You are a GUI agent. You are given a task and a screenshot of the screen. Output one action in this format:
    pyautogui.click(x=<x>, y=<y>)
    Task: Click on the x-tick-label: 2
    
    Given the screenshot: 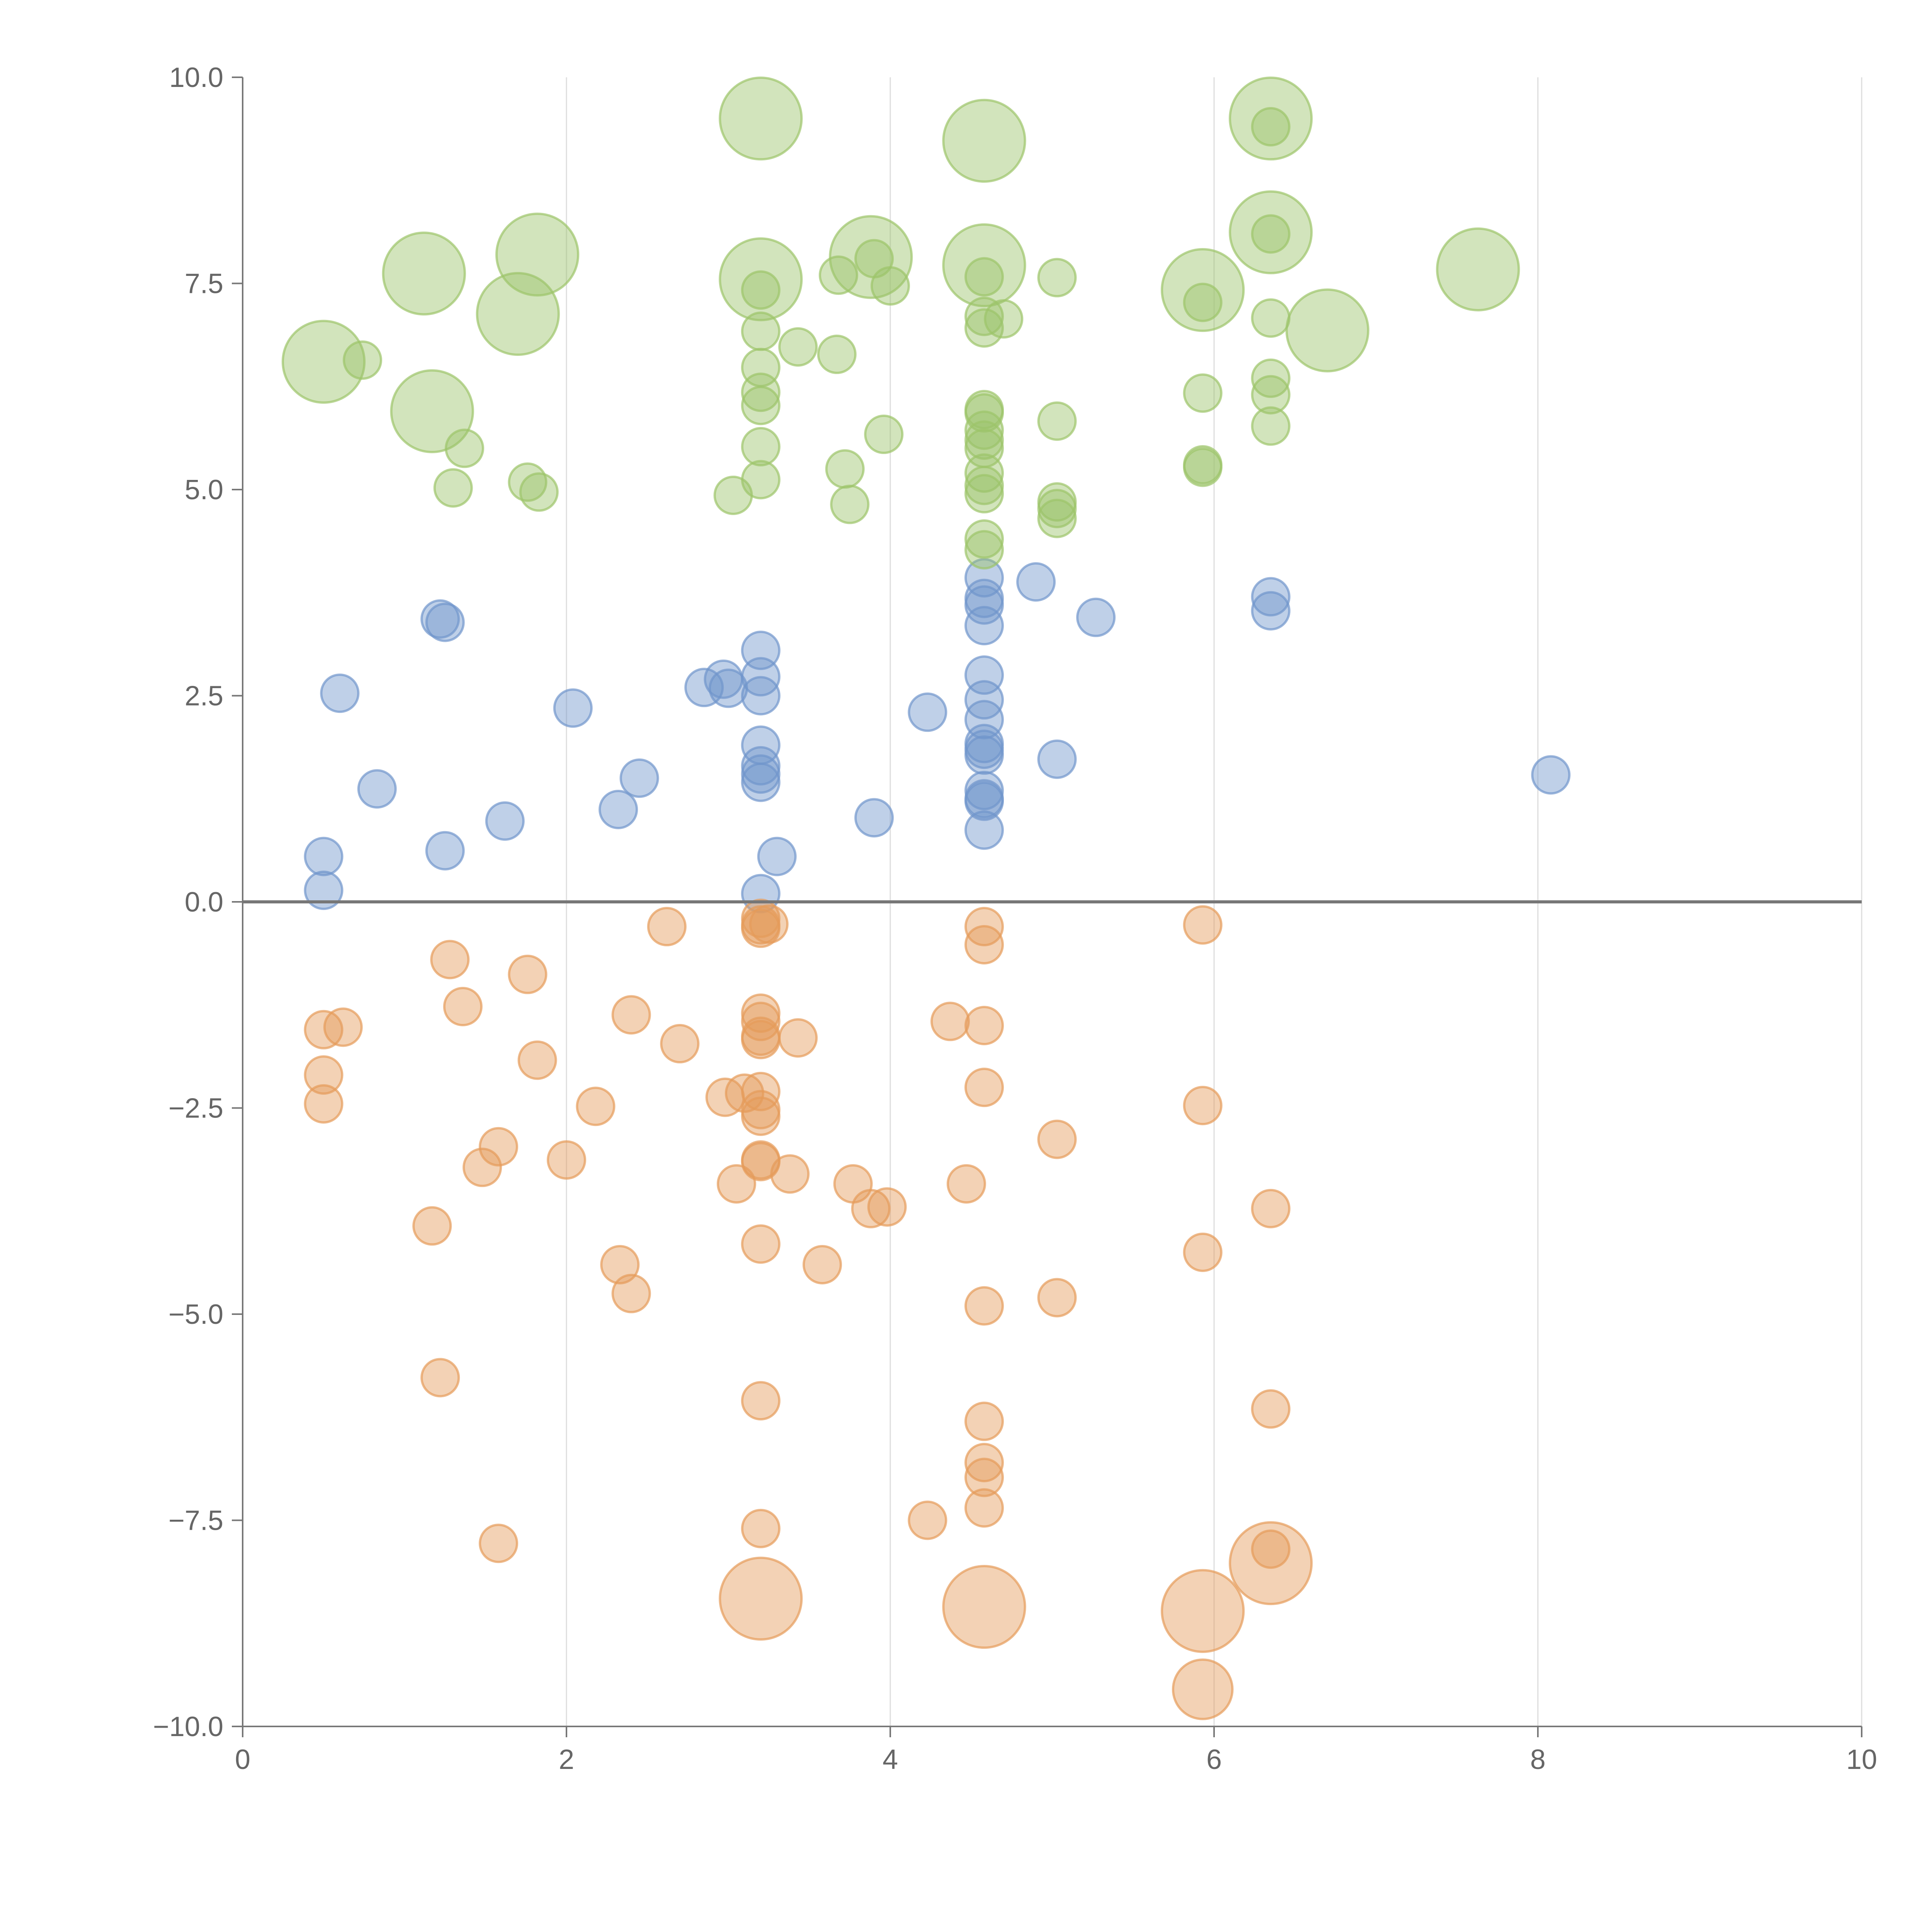 What is the action you would take?
    pyautogui.click(x=567, y=1759)
    